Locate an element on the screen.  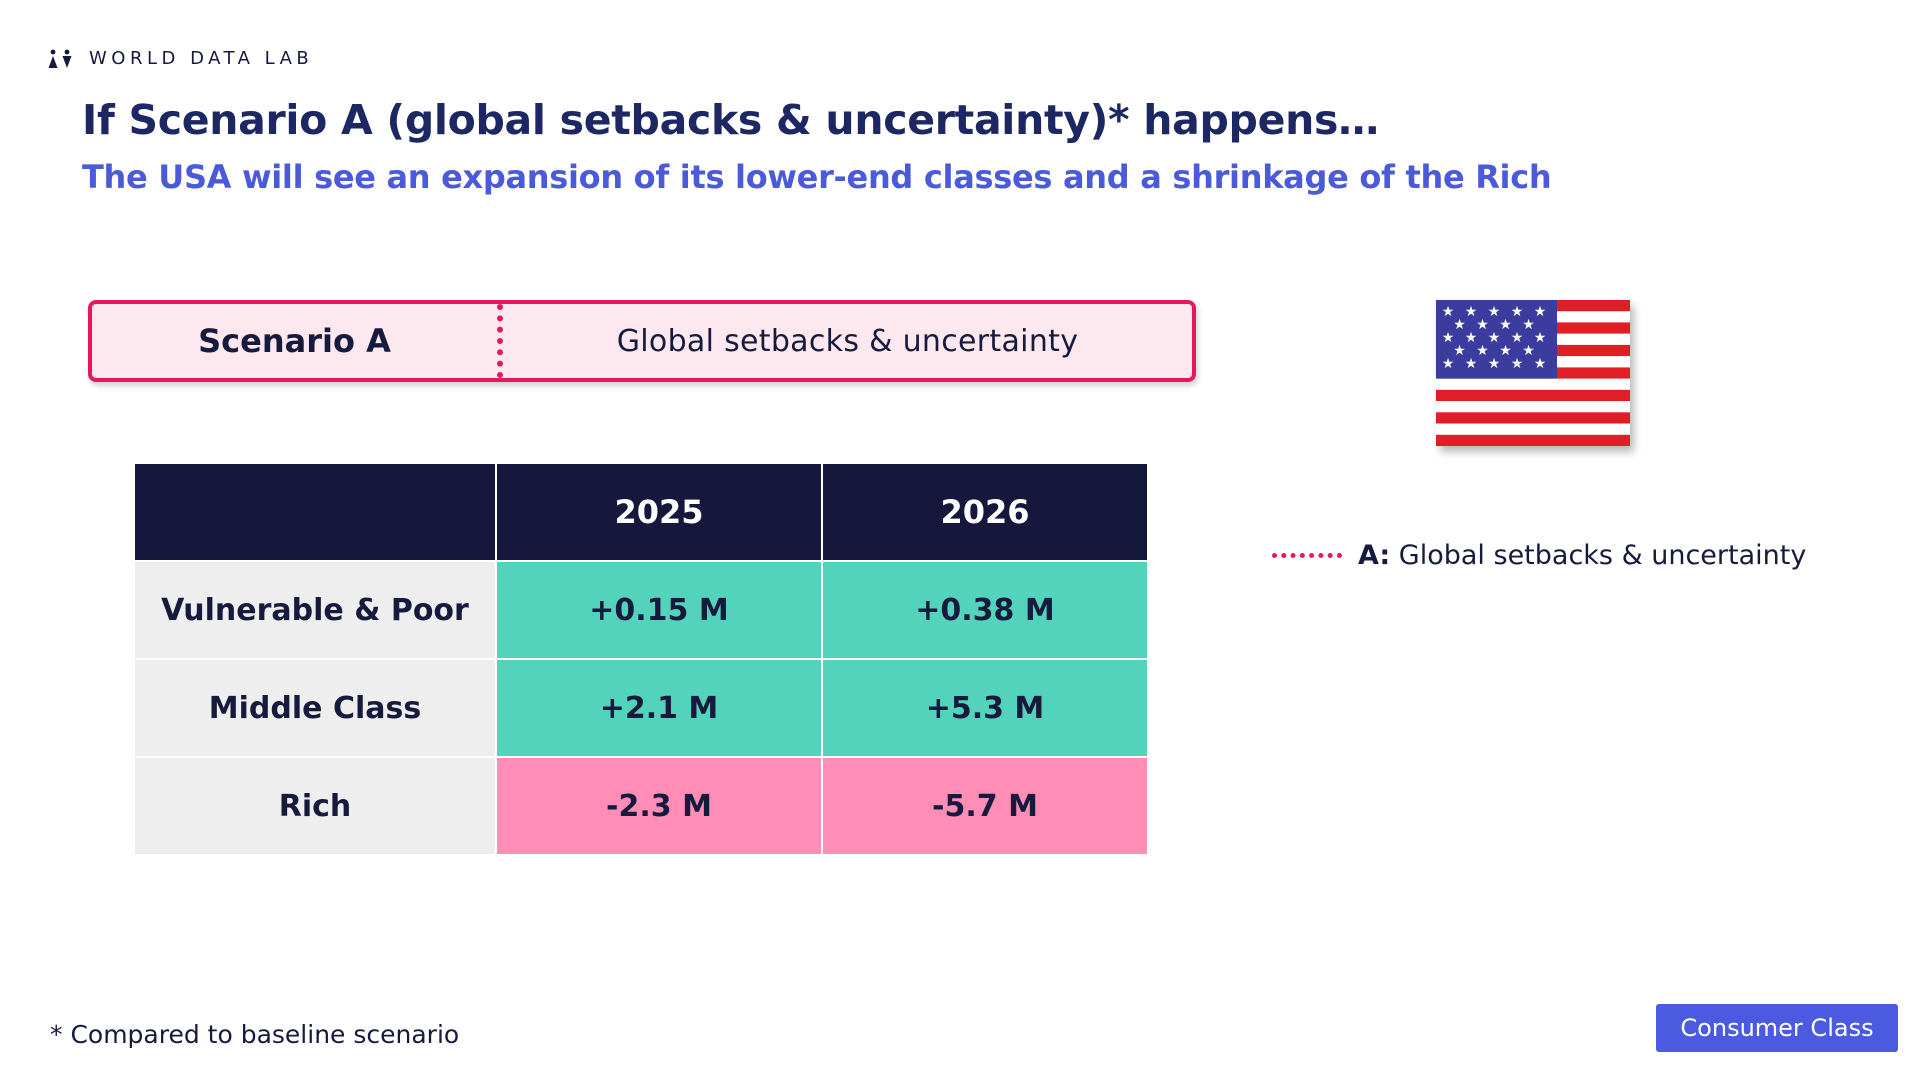
column-header-2026: 2026 is located at coordinates (985, 512).